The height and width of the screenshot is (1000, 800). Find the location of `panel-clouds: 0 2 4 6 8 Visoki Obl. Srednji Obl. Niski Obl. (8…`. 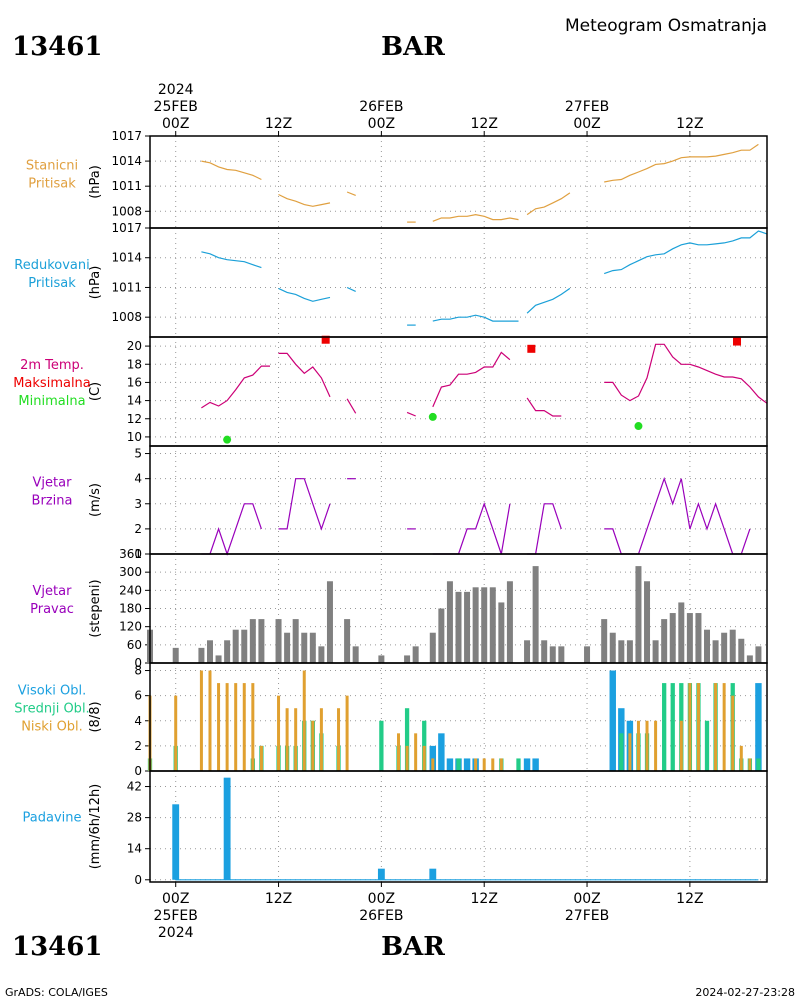

panel-clouds: 0 2 4 6 8 Visoki Obl. Srednji Obl. Niski Obl. (8… is located at coordinates (391, 720).